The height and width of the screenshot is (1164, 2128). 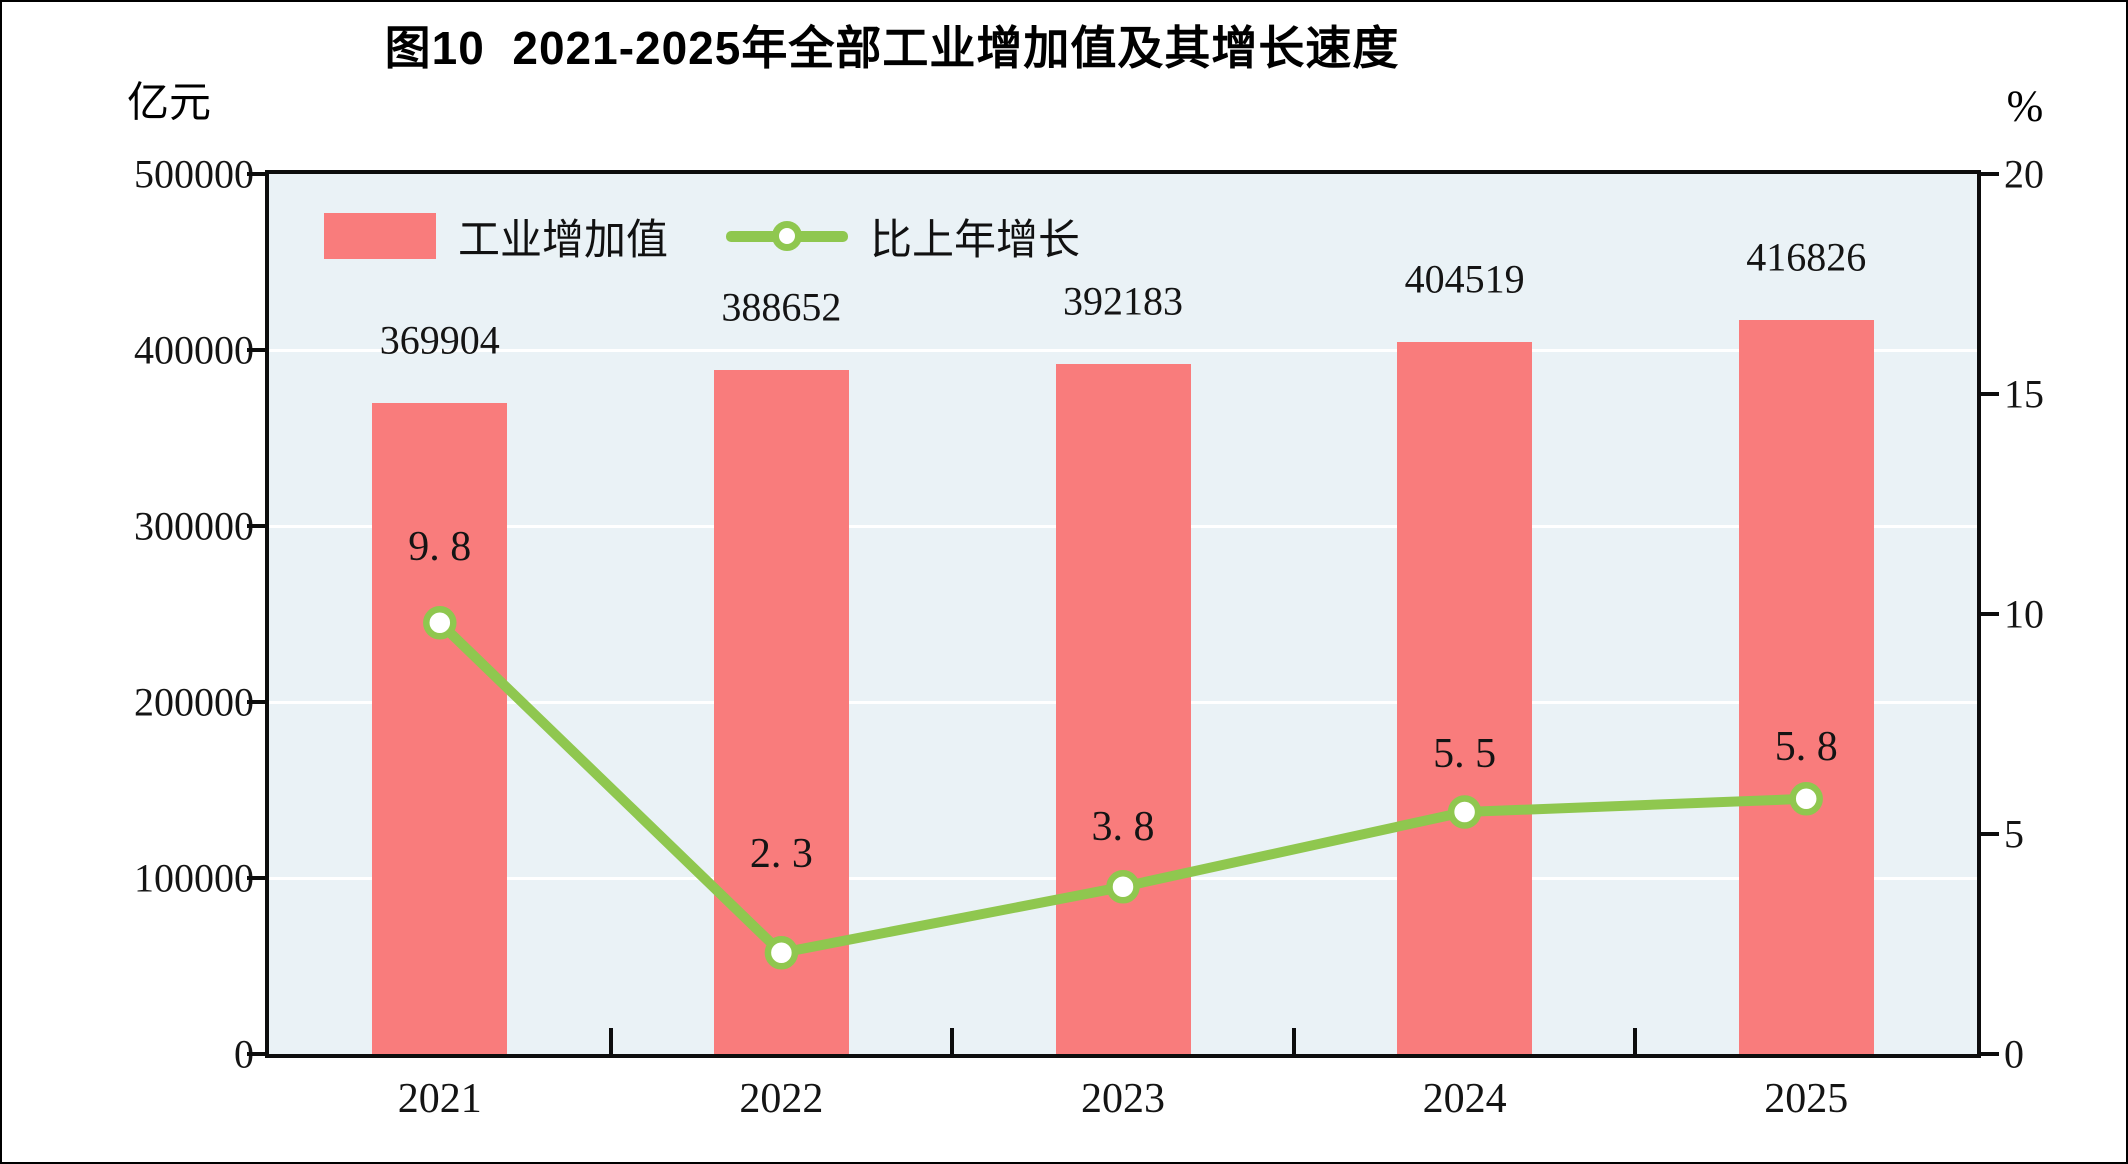 What do you see at coordinates (1465, 698) in the screenshot?
I see `bar-2024` at bounding box center [1465, 698].